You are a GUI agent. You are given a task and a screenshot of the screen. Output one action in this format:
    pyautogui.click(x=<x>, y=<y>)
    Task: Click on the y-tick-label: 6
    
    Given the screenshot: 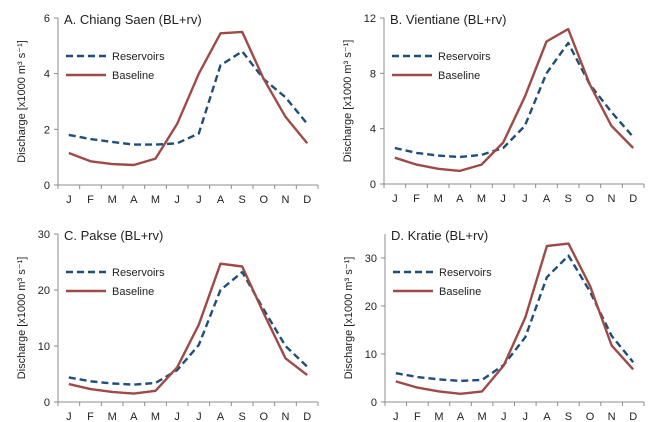 What is the action you would take?
    pyautogui.click(x=47, y=19)
    